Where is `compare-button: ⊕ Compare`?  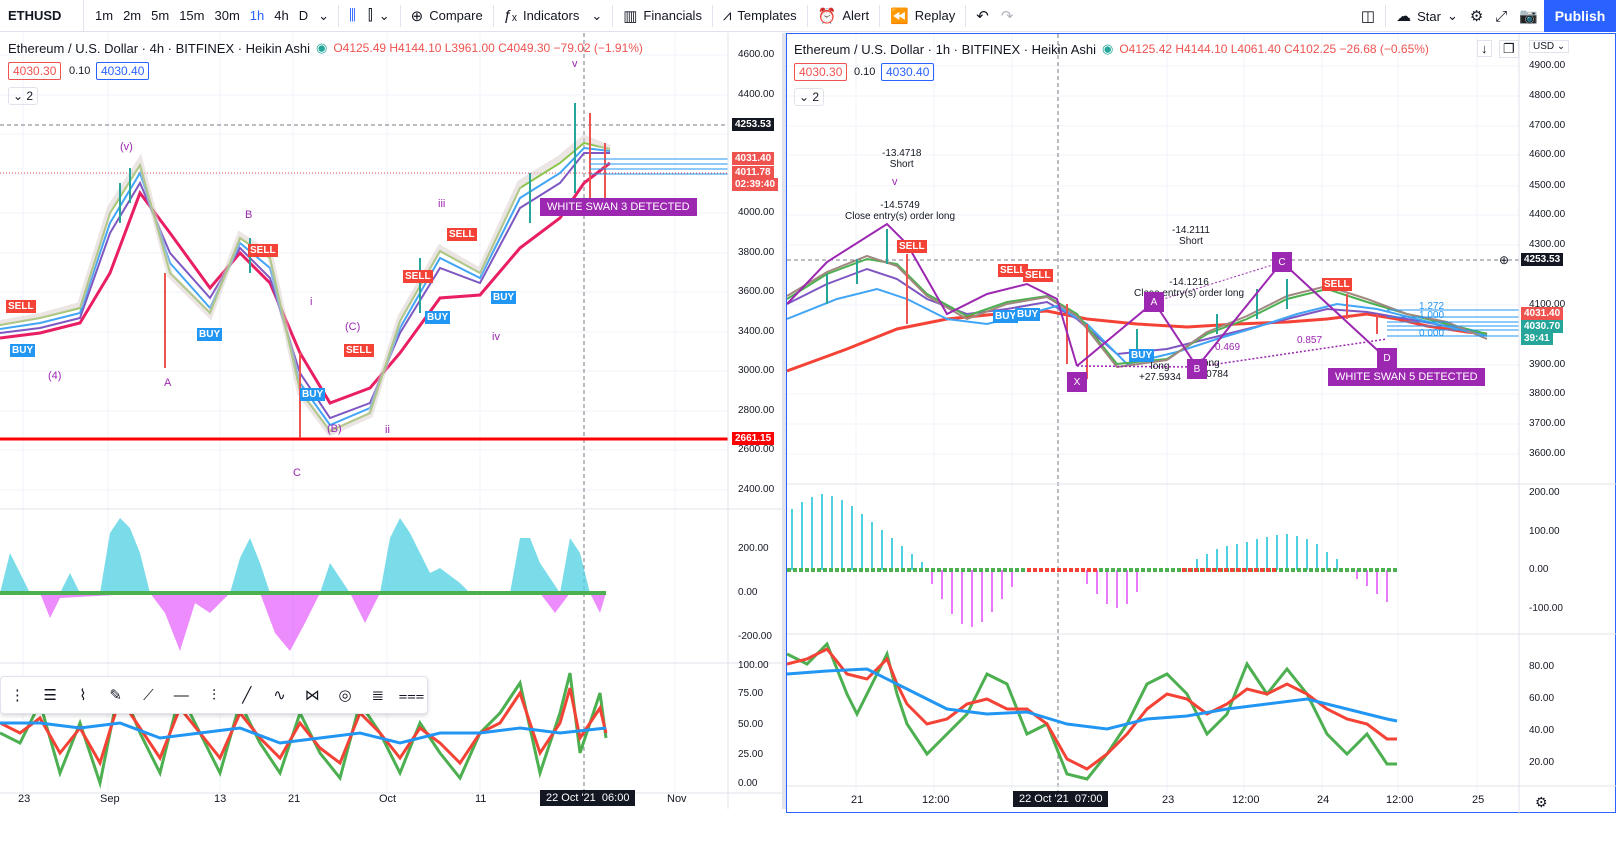
compare-button: ⊕ Compare is located at coordinates (446, 16).